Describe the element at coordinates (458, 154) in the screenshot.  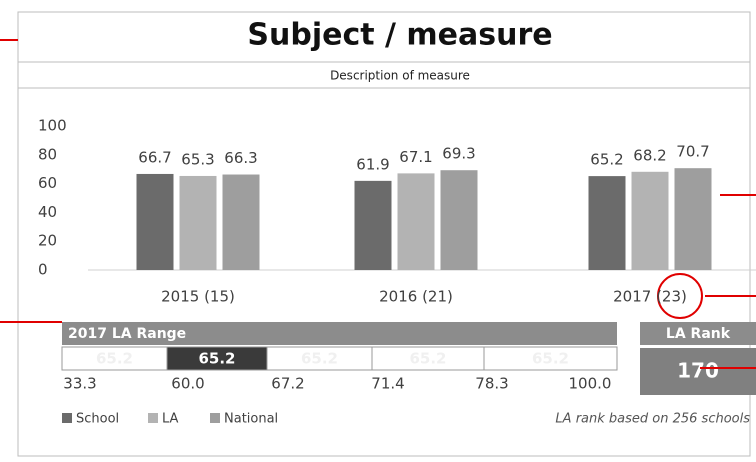
I see `data-label: 69.3` at that location.